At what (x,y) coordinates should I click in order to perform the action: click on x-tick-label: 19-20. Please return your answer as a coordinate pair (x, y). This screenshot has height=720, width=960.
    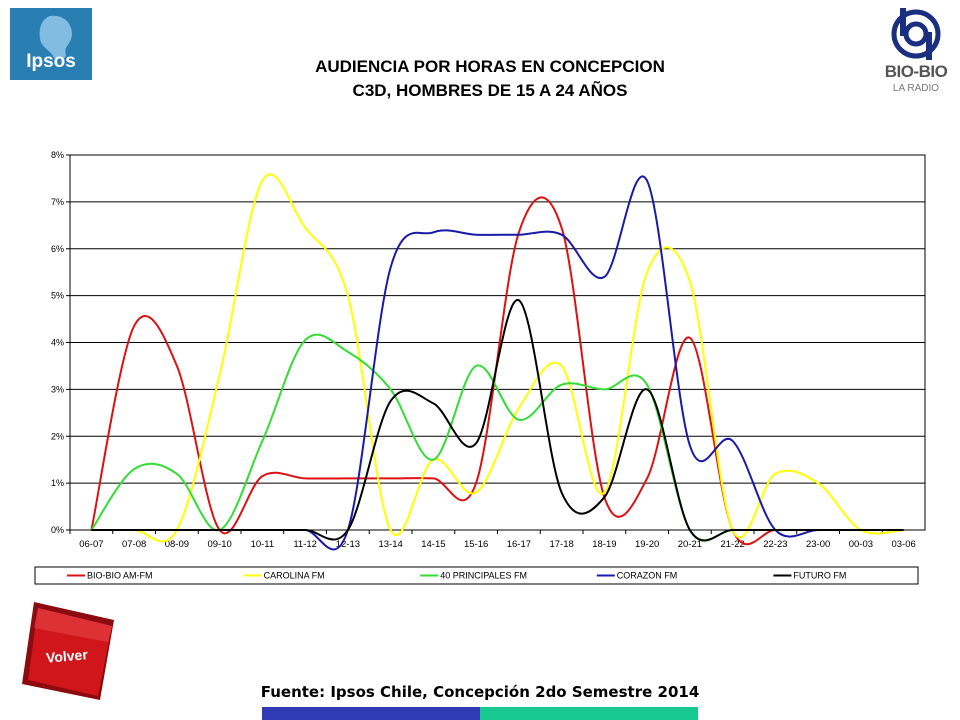
    Looking at the image, I should click on (647, 544).